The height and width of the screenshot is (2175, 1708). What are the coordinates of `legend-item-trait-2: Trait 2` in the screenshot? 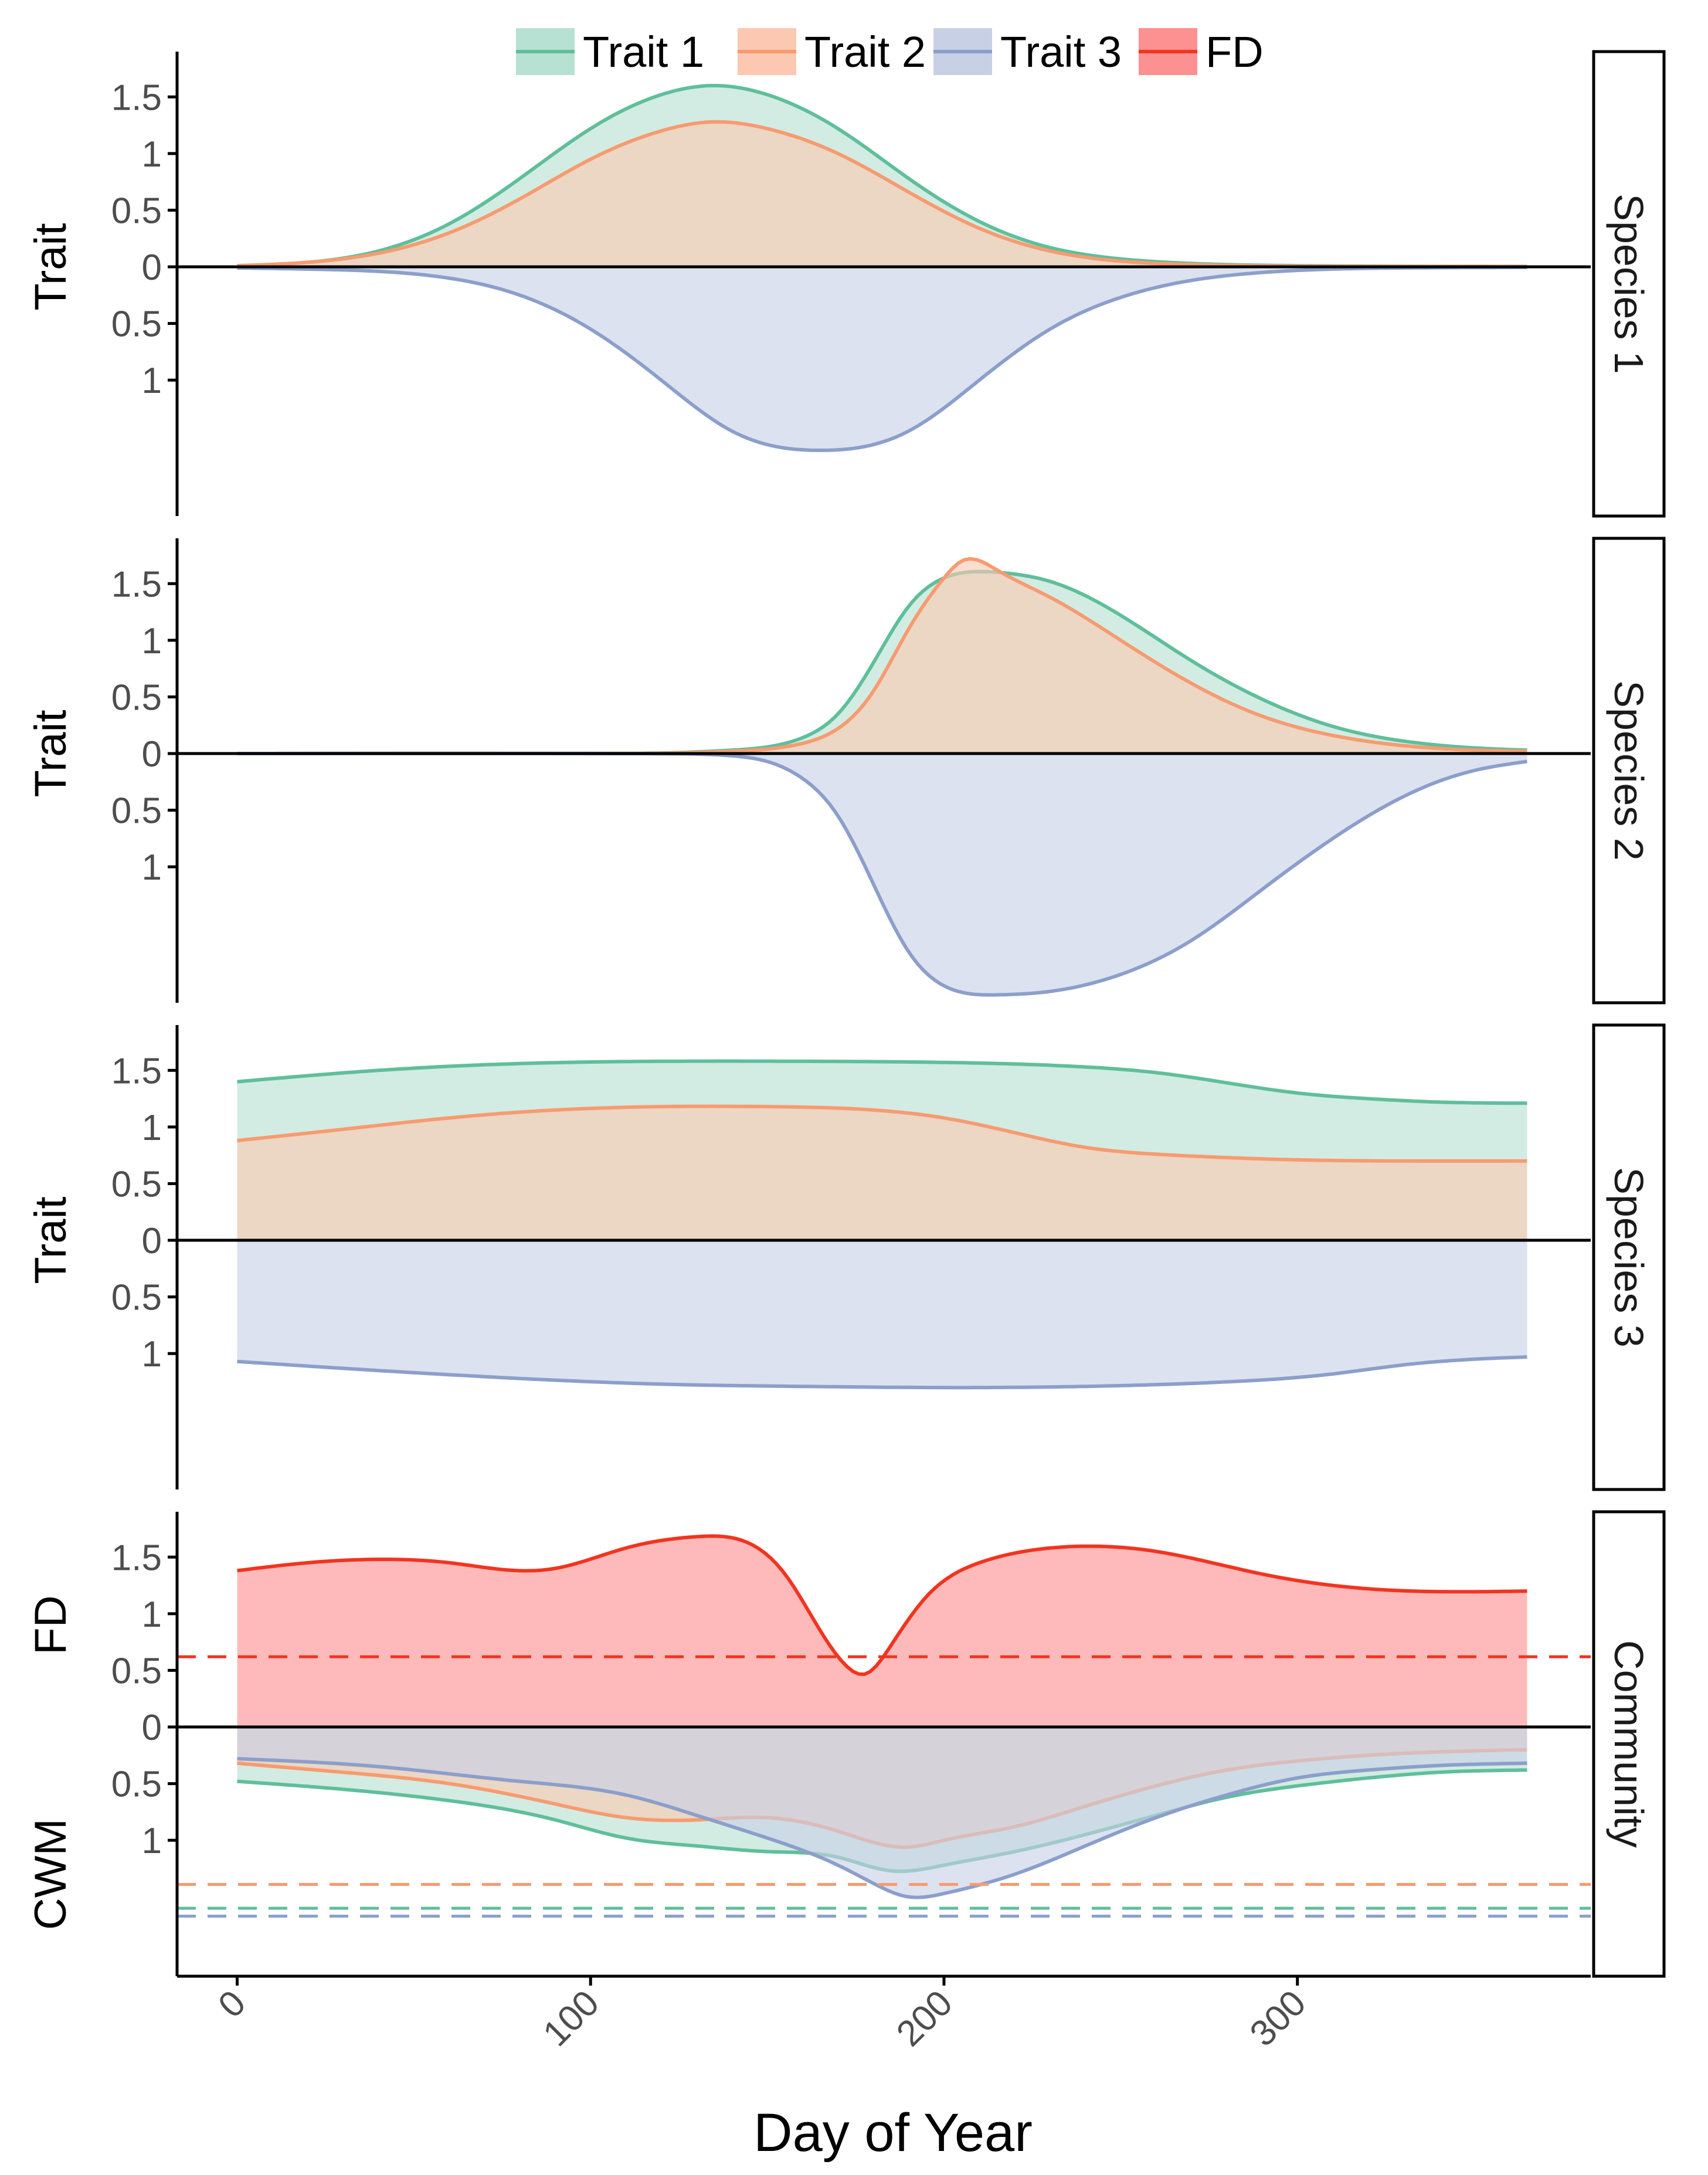 It's located at (832, 52).